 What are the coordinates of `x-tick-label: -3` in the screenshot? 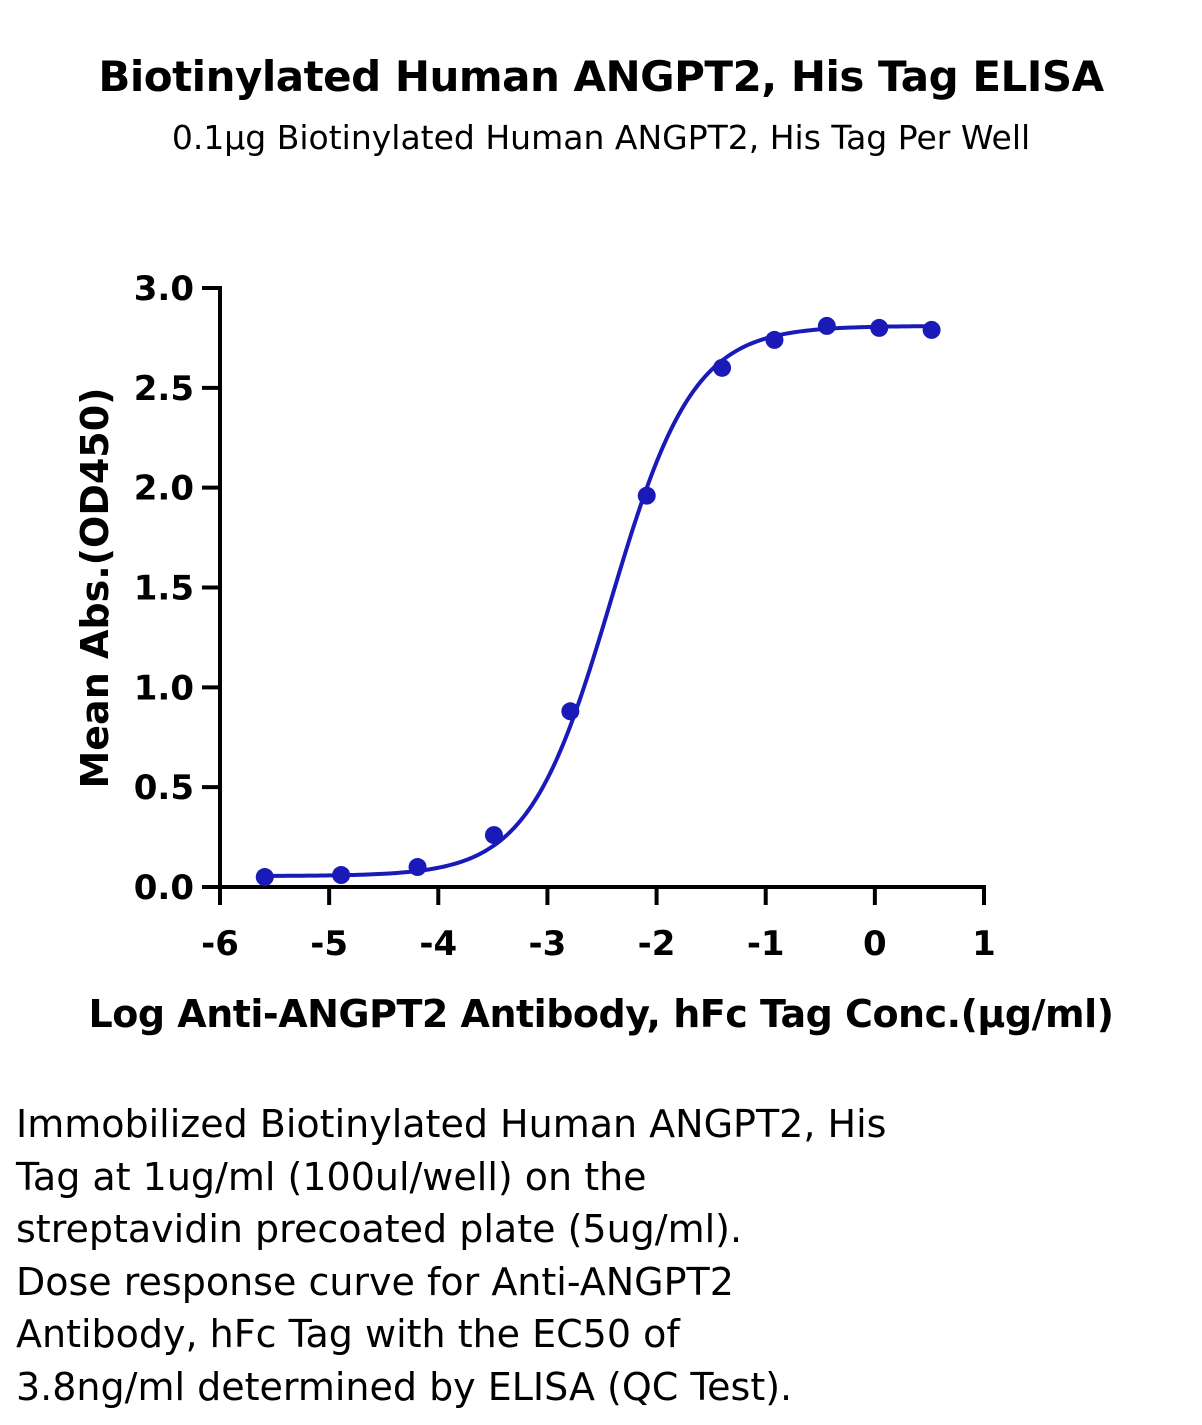 It's located at (548, 944).